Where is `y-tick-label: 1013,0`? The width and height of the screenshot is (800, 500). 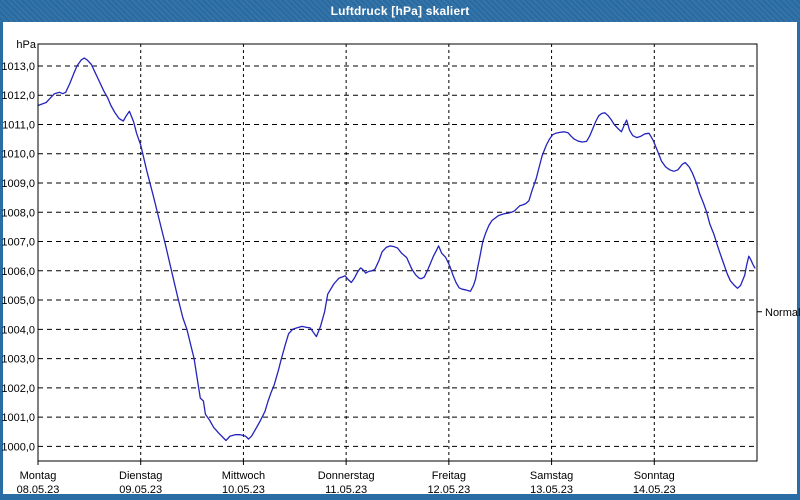 y-tick-label: 1013,0 is located at coordinates (18, 67).